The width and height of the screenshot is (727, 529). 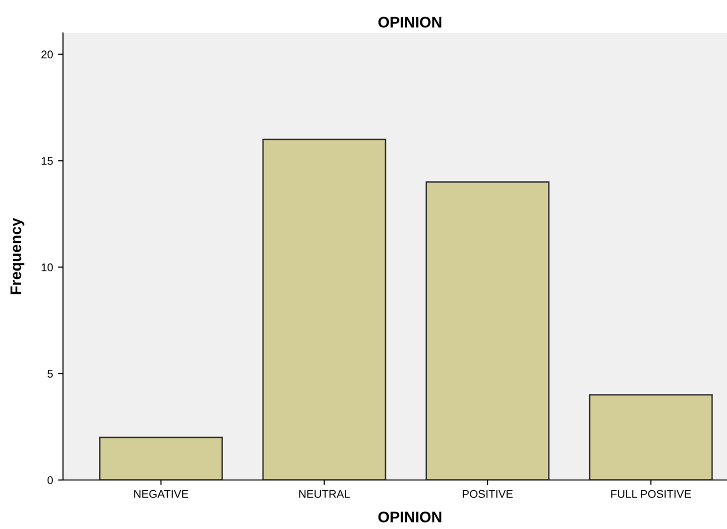 What do you see at coordinates (50, 480) in the screenshot?
I see `y-tick-label: 0` at bounding box center [50, 480].